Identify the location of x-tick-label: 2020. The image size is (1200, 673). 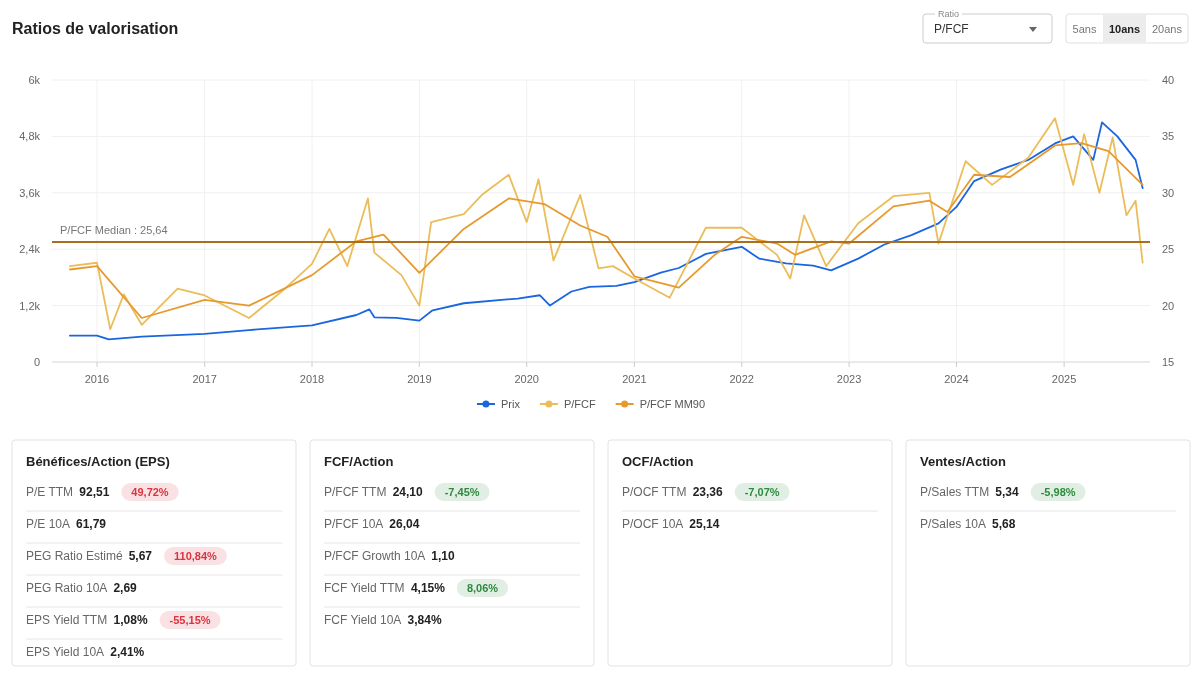
(526, 379).